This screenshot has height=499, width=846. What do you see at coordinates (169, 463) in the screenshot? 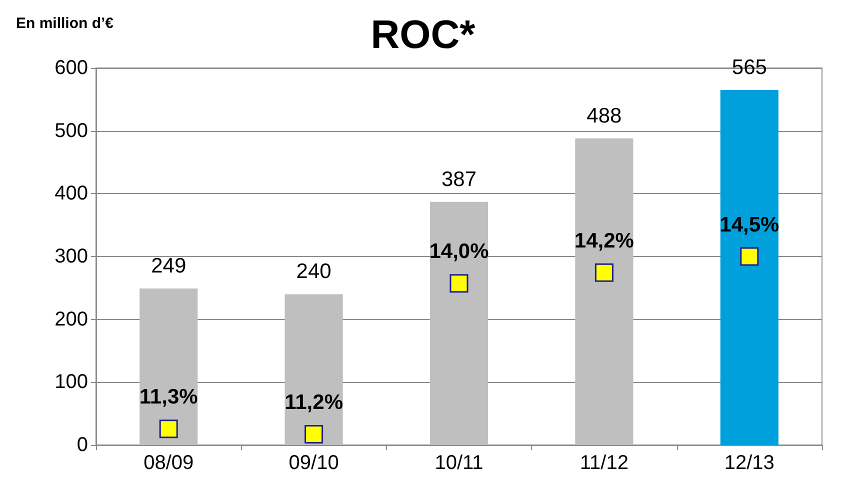
I see `x-tick-label: 08/09` at bounding box center [169, 463].